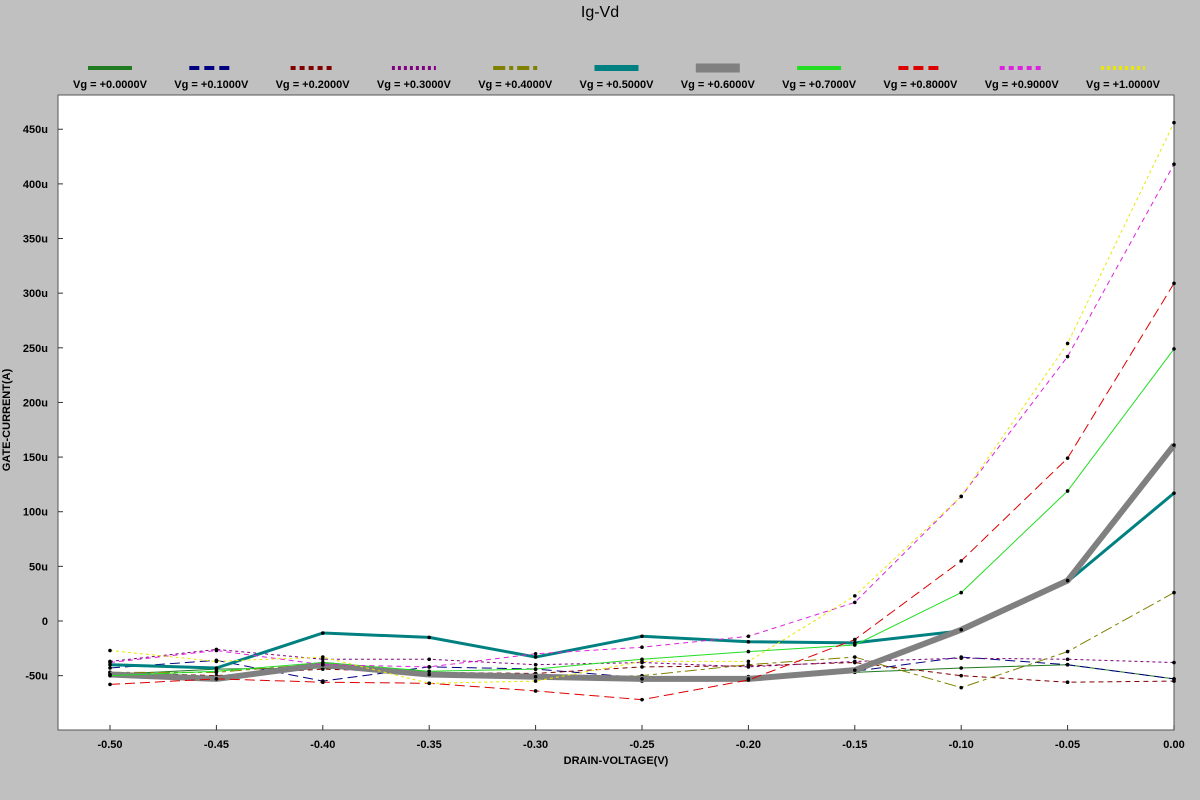 This screenshot has height=800, width=1200. What do you see at coordinates (748, 745) in the screenshot?
I see `x-tick-label: -0.20` at bounding box center [748, 745].